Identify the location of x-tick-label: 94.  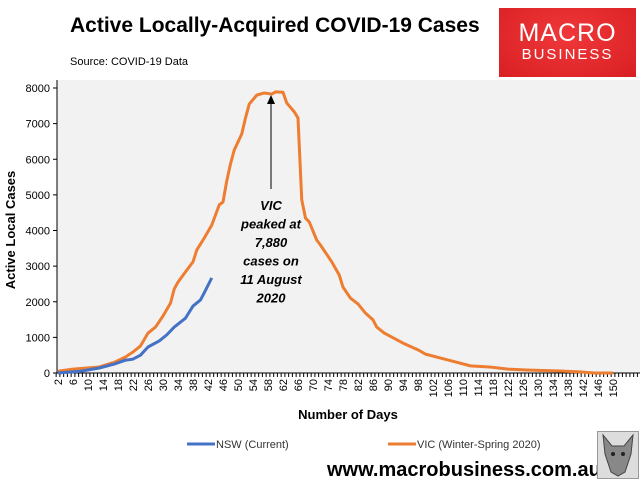
(404, 385).